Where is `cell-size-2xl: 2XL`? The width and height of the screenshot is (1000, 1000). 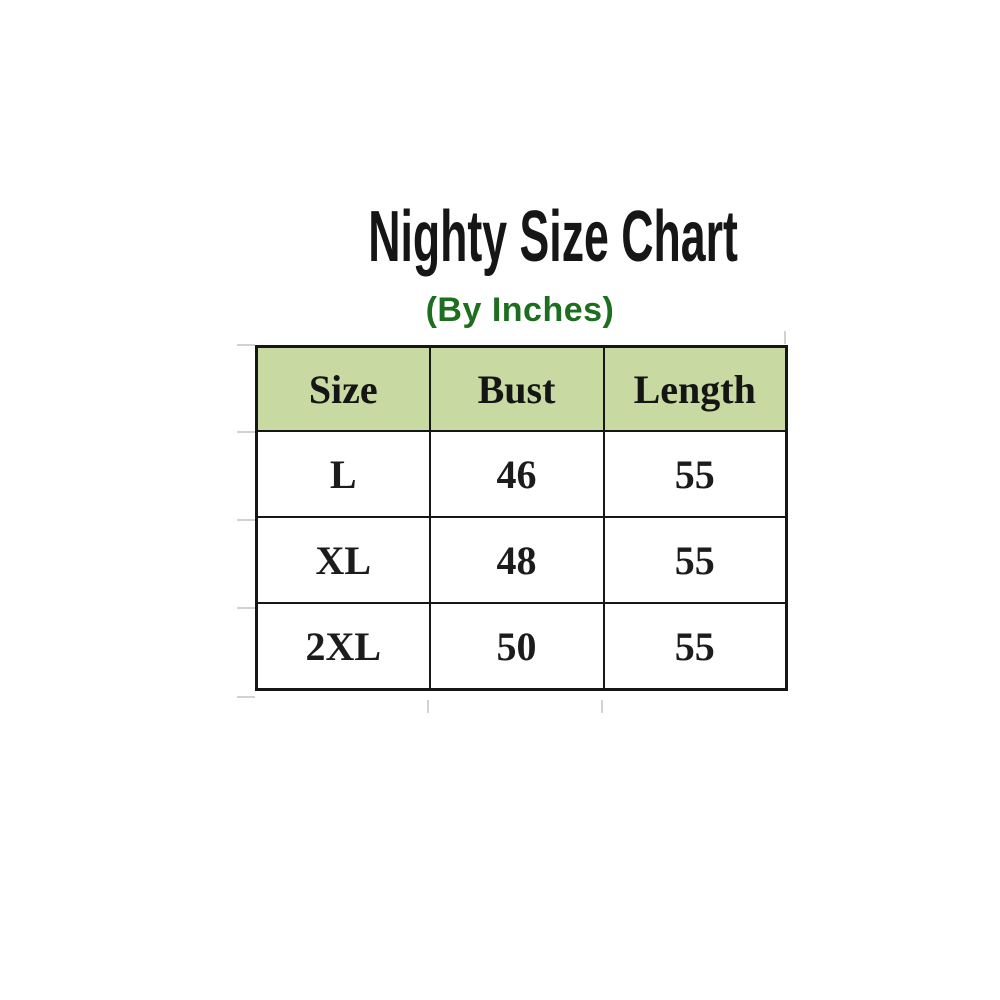
cell-size-2xl: 2XL is located at coordinates (343, 646).